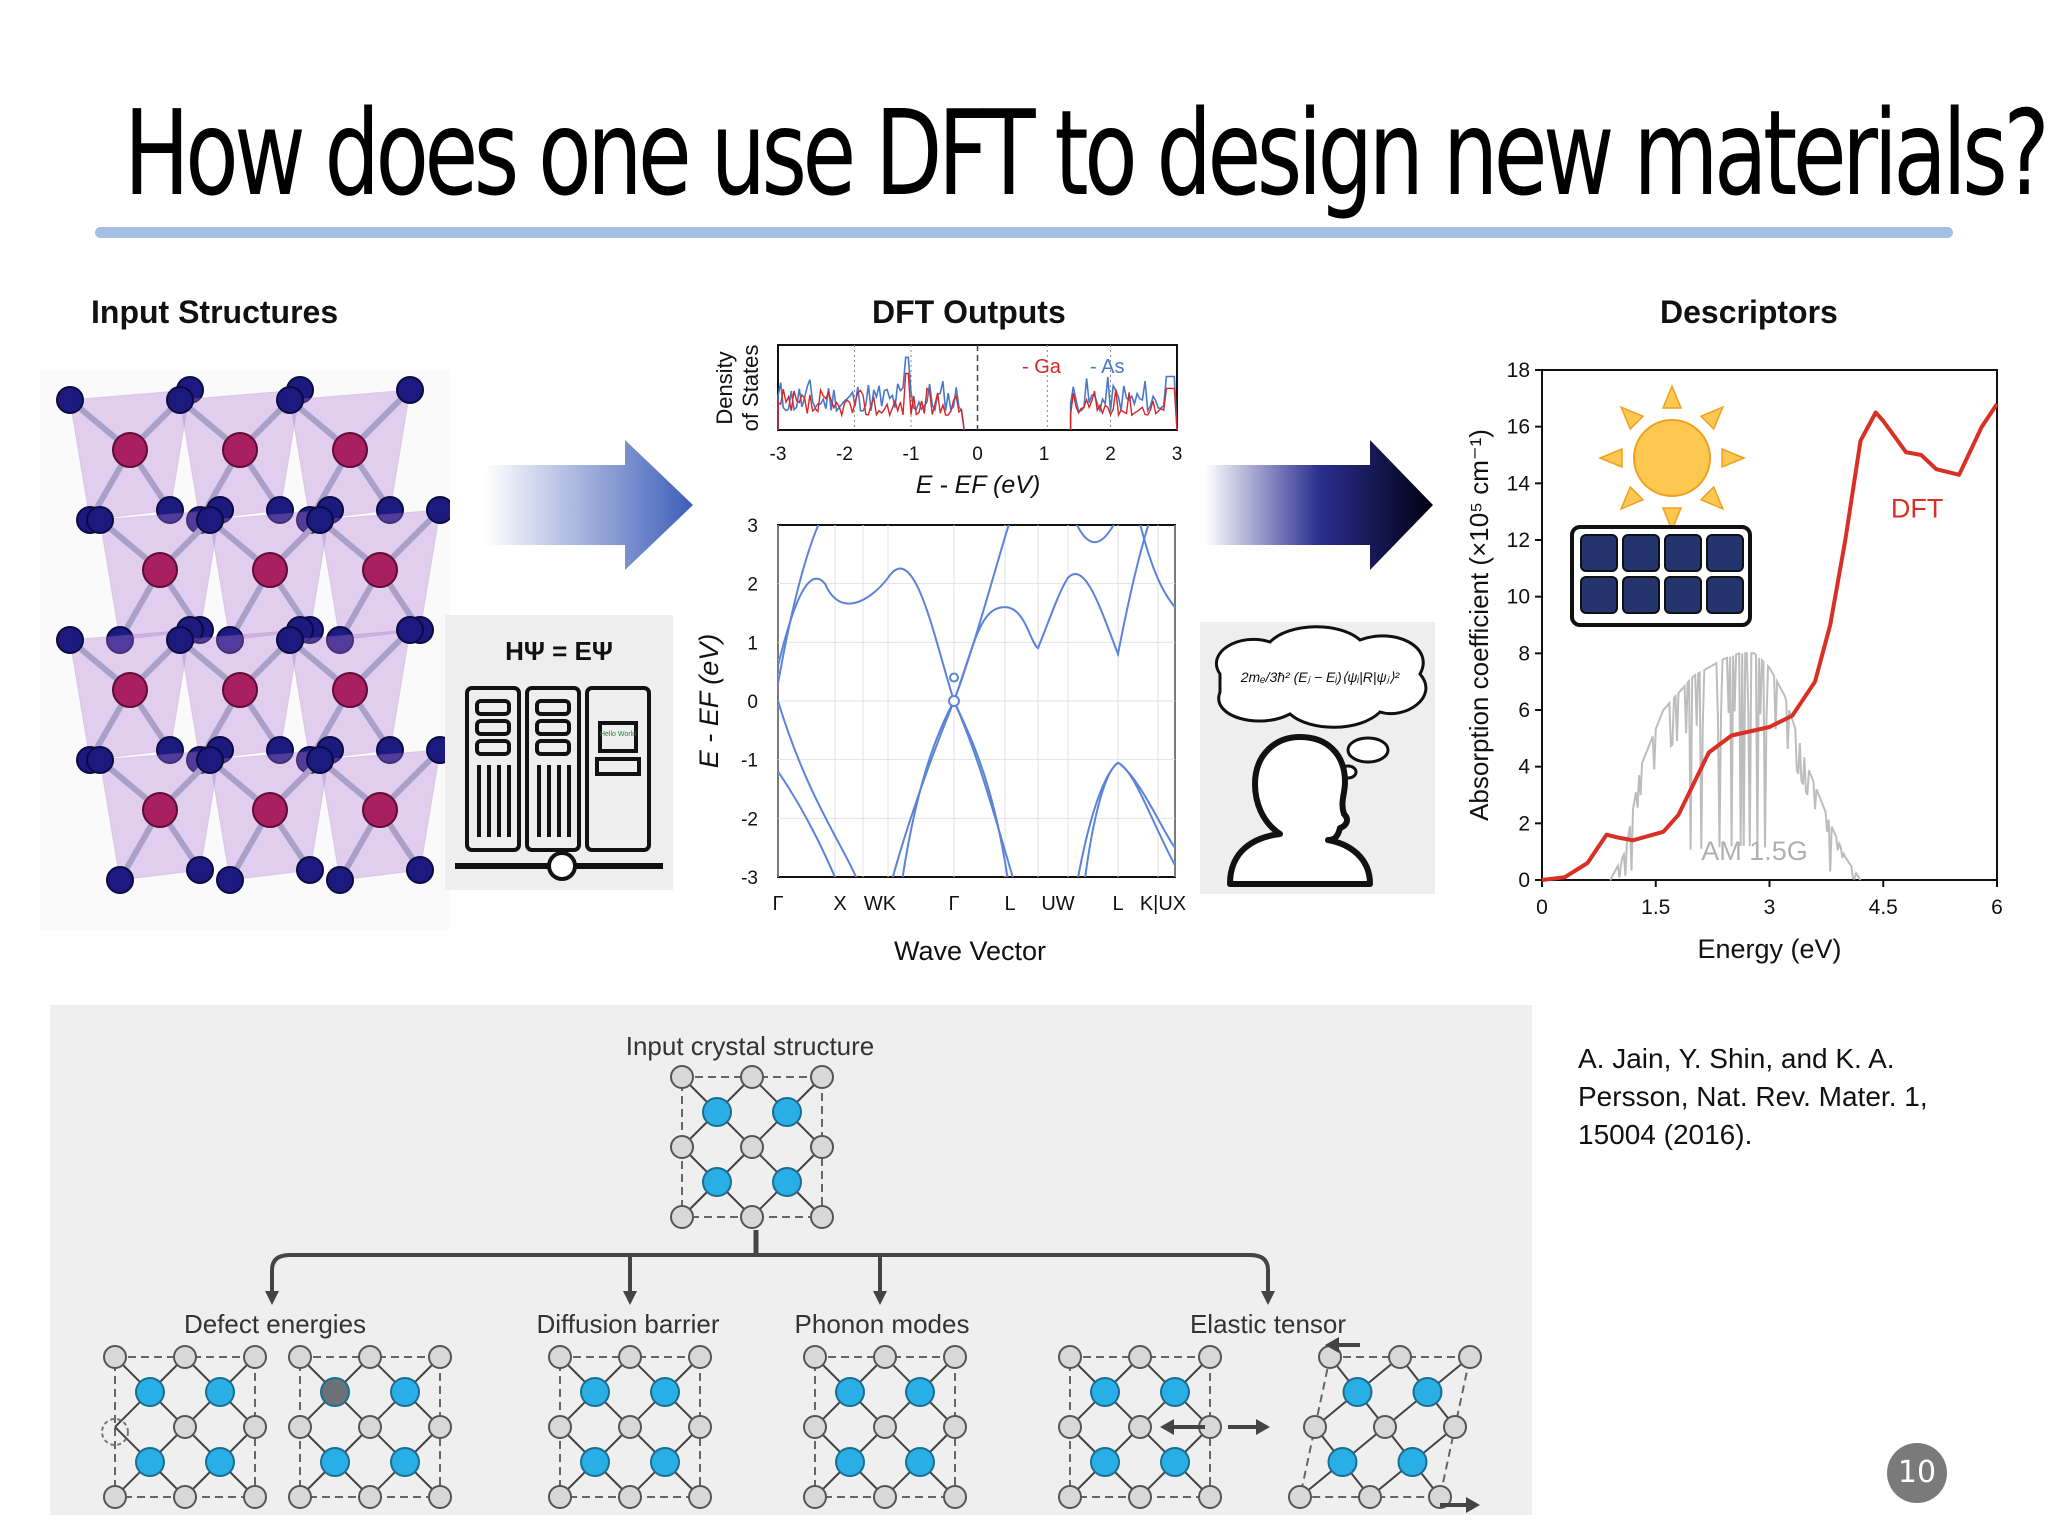 The width and height of the screenshot is (2048, 1536). Describe the element at coordinates (749, 878) in the screenshot. I see `band-y-tick: -3` at that location.